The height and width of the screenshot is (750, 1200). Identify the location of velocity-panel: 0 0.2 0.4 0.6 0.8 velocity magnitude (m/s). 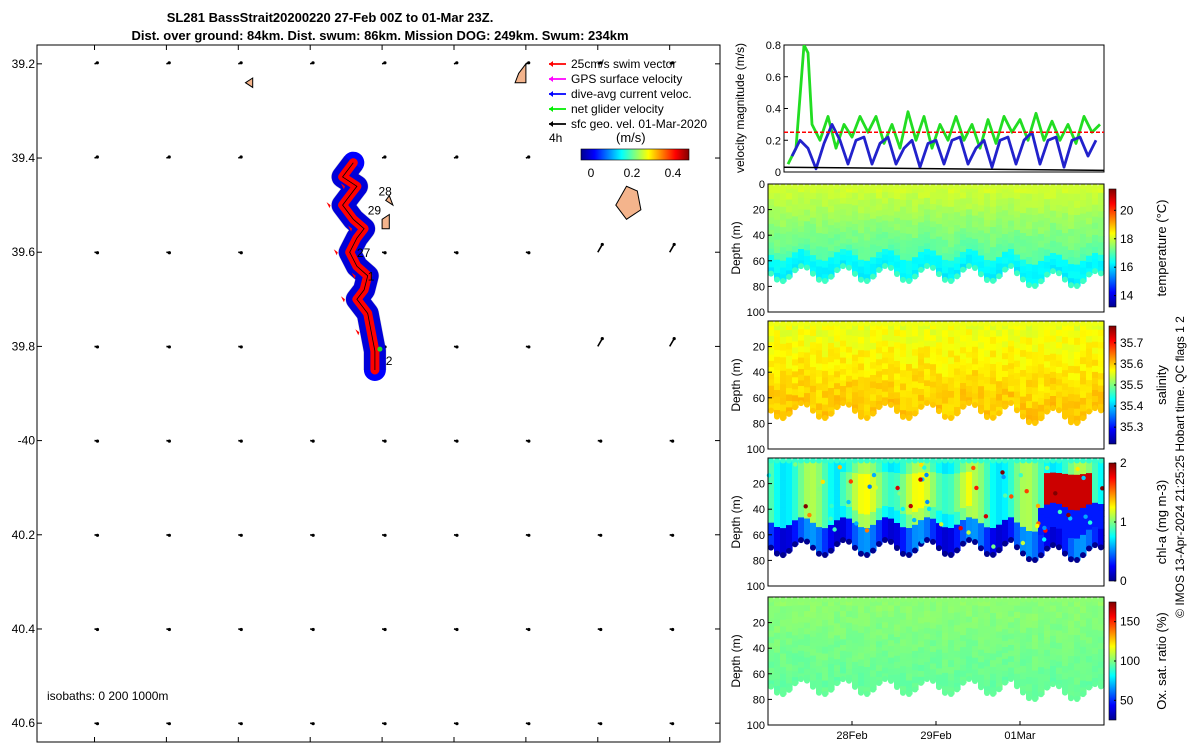
(919, 109).